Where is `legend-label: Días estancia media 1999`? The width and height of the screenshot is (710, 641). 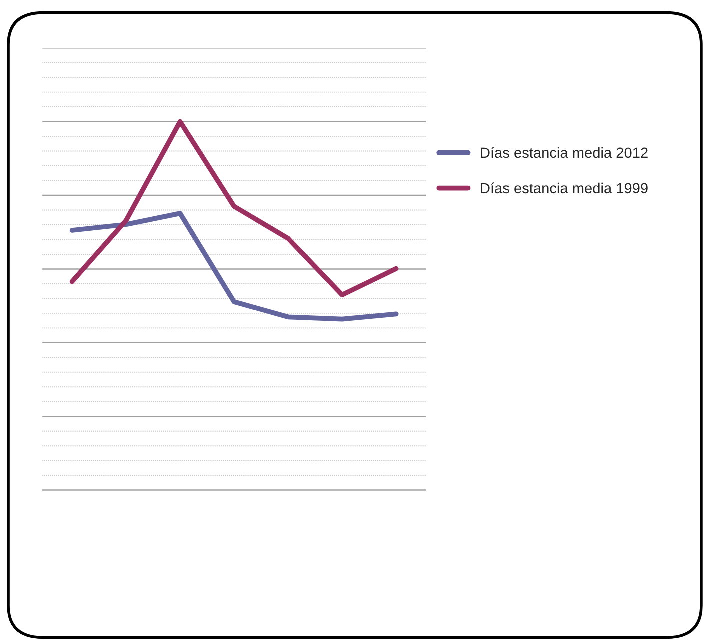 legend-label: Días estancia media 1999 is located at coordinates (564, 188).